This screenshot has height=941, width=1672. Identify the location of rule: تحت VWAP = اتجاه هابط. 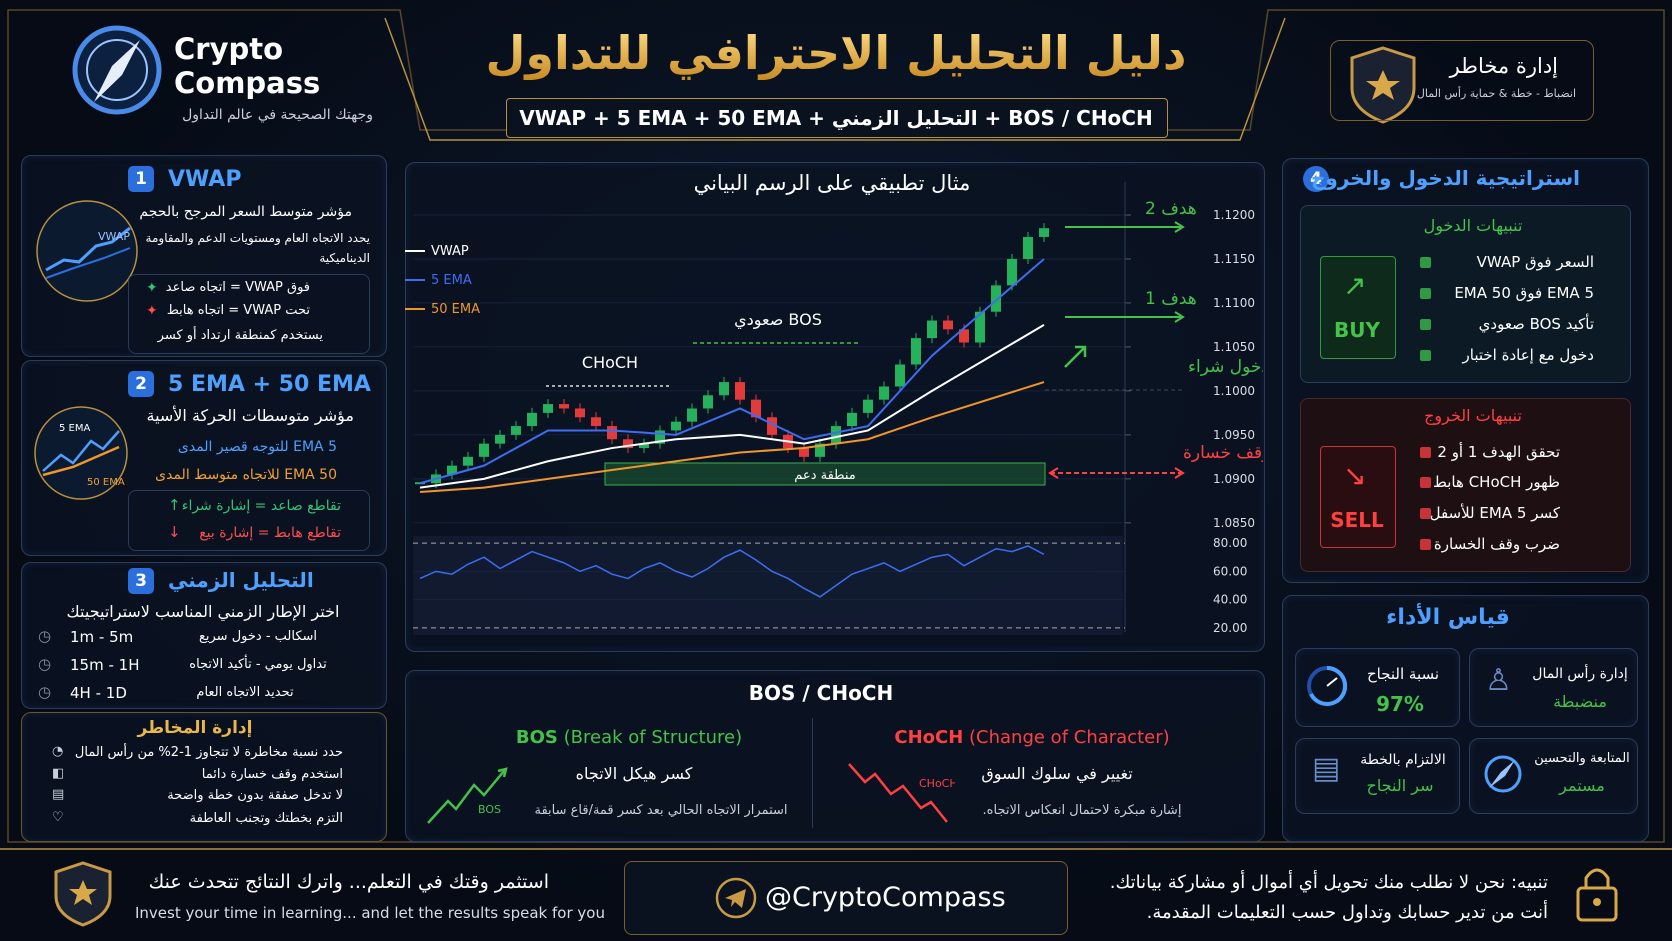
(238, 310).